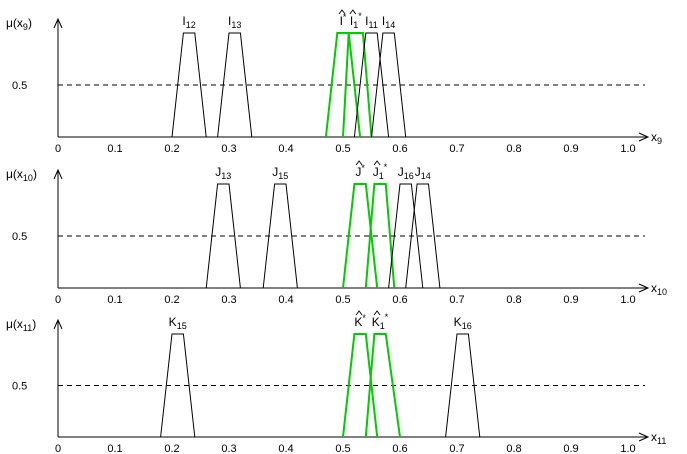  I want to click on series-label: K15, so click(178, 323).